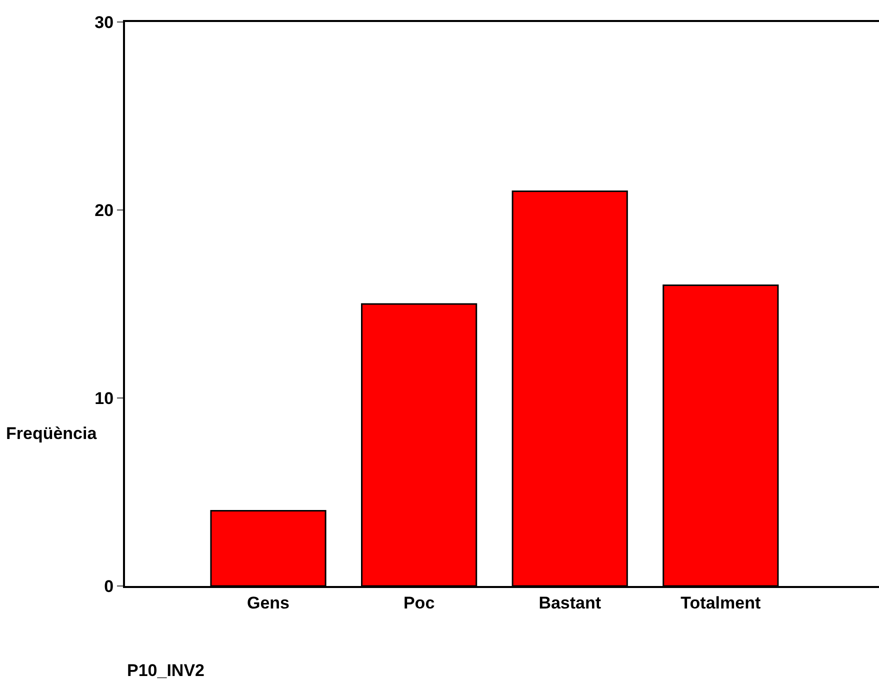  What do you see at coordinates (104, 398) in the screenshot?
I see `y-tick-label: 10` at bounding box center [104, 398].